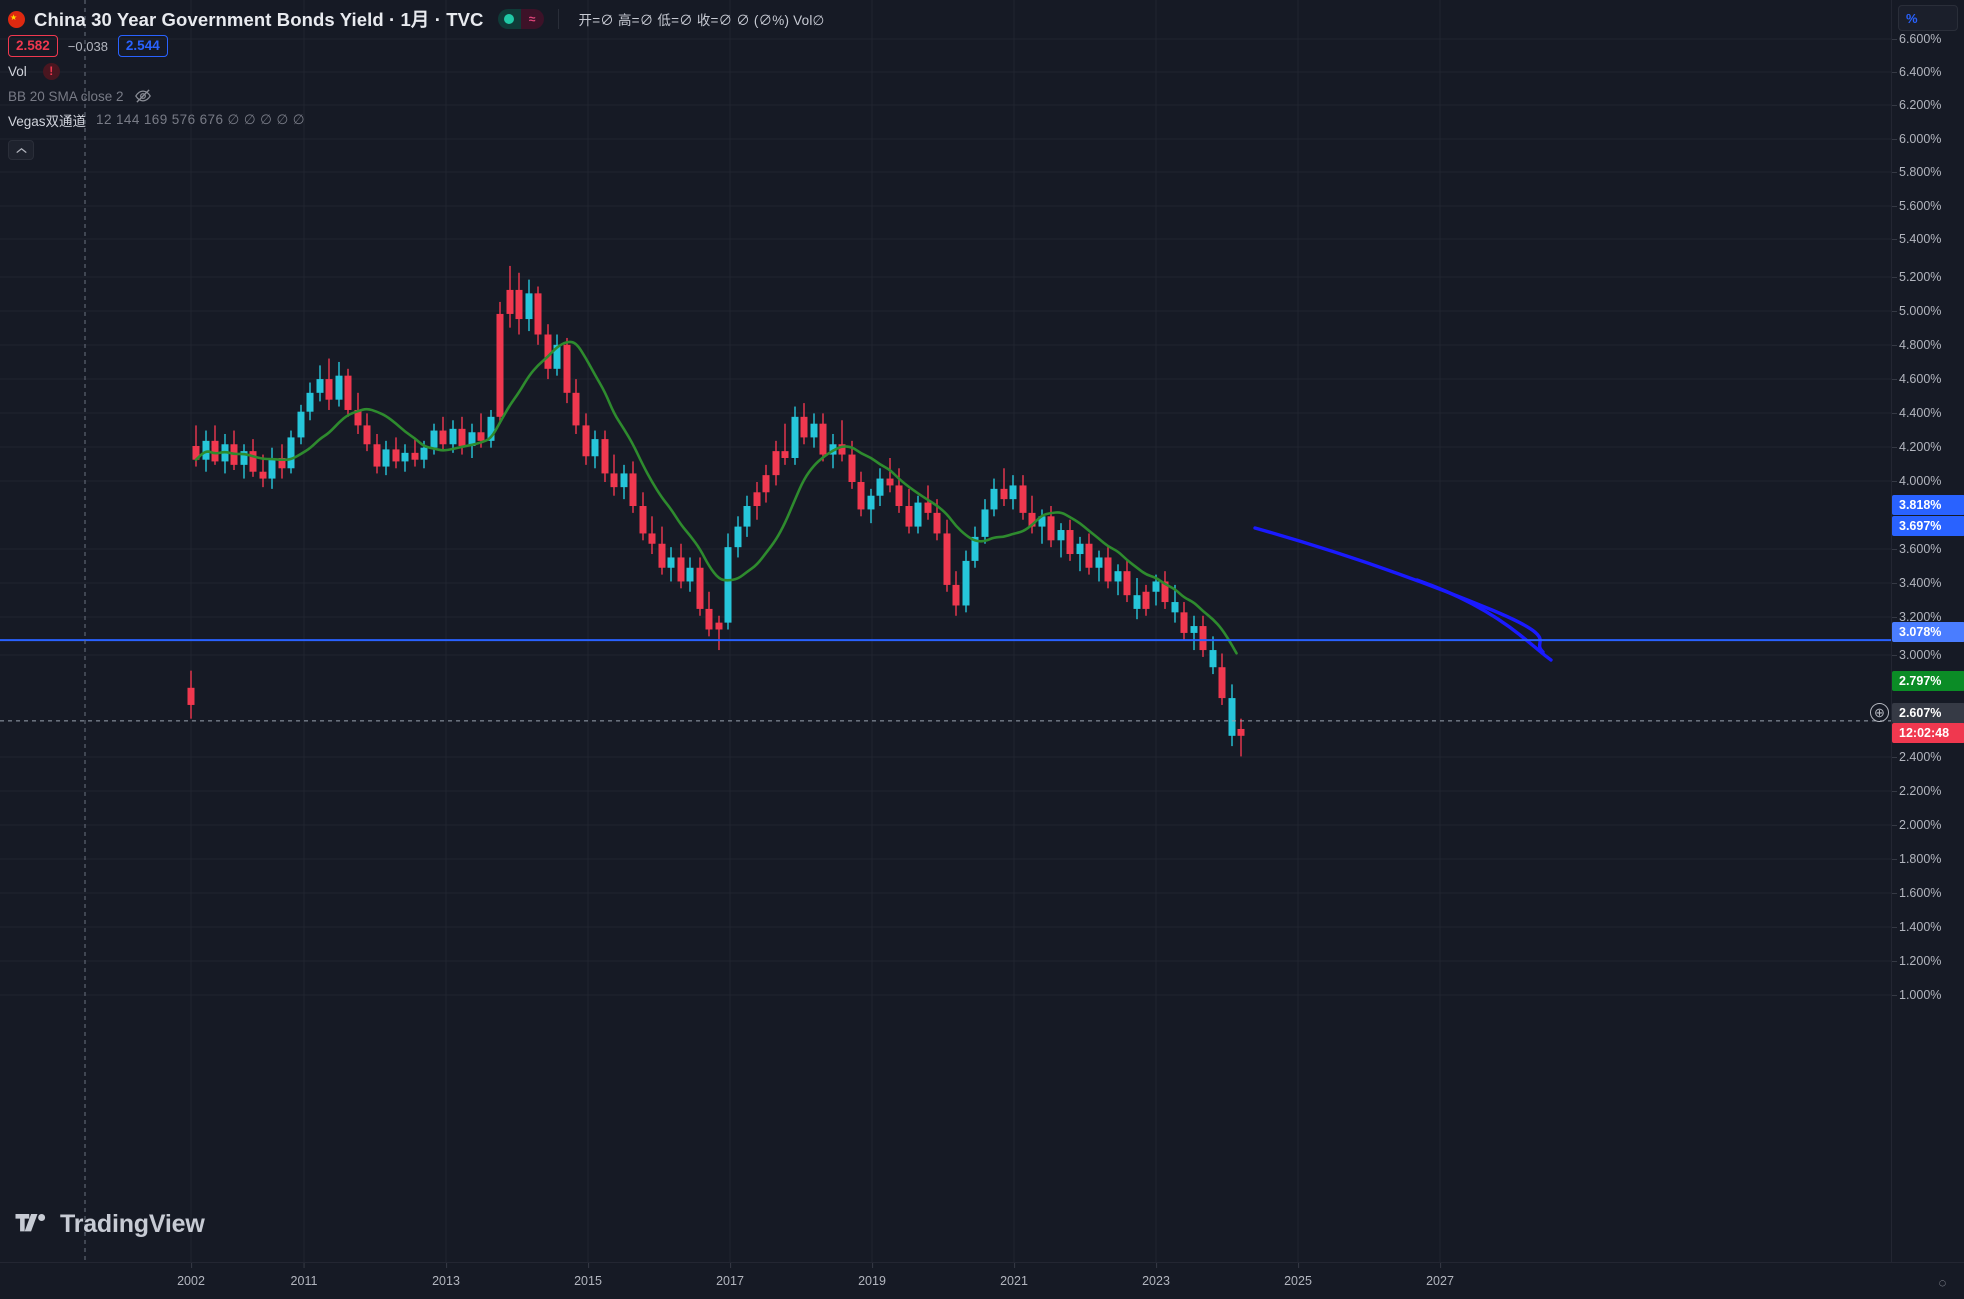 The width and height of the screenshot is (1964, 1299). What do you see at coordinates (1156, 1275) in the screenshot?
I see `time-axis-tick: 2023` at bounding box center [1156, 1275].